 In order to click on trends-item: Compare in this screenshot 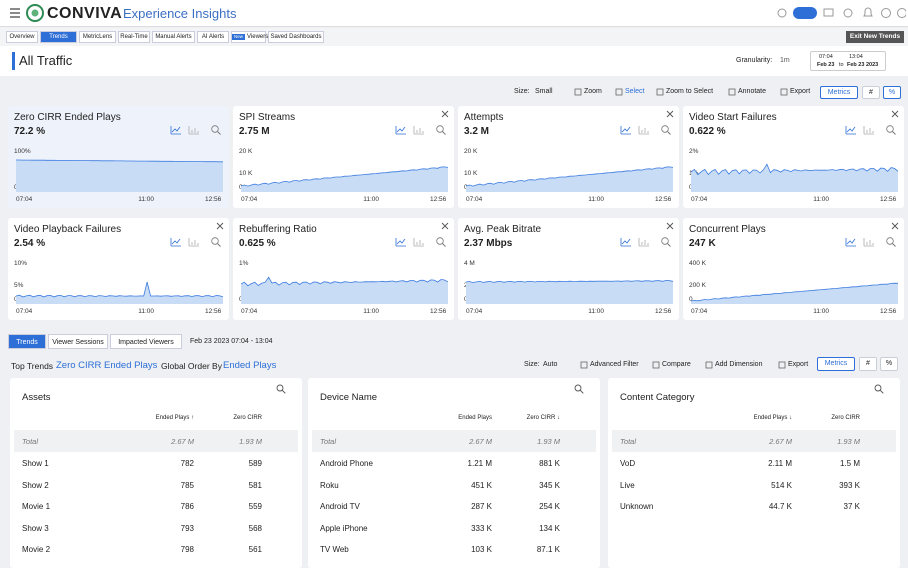, I will do `click(676, 364)`.